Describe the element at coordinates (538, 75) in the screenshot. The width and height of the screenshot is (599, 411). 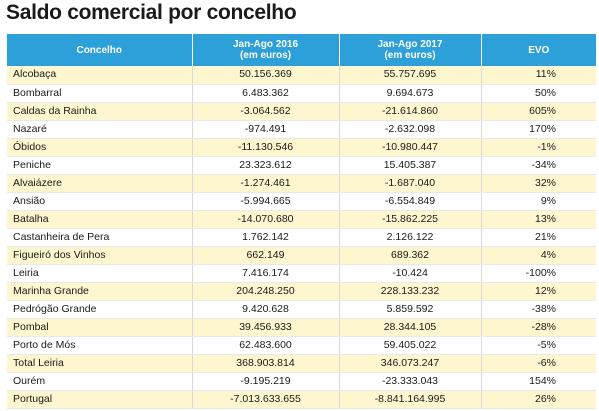
I see `evo-cell: 11%` at that location.